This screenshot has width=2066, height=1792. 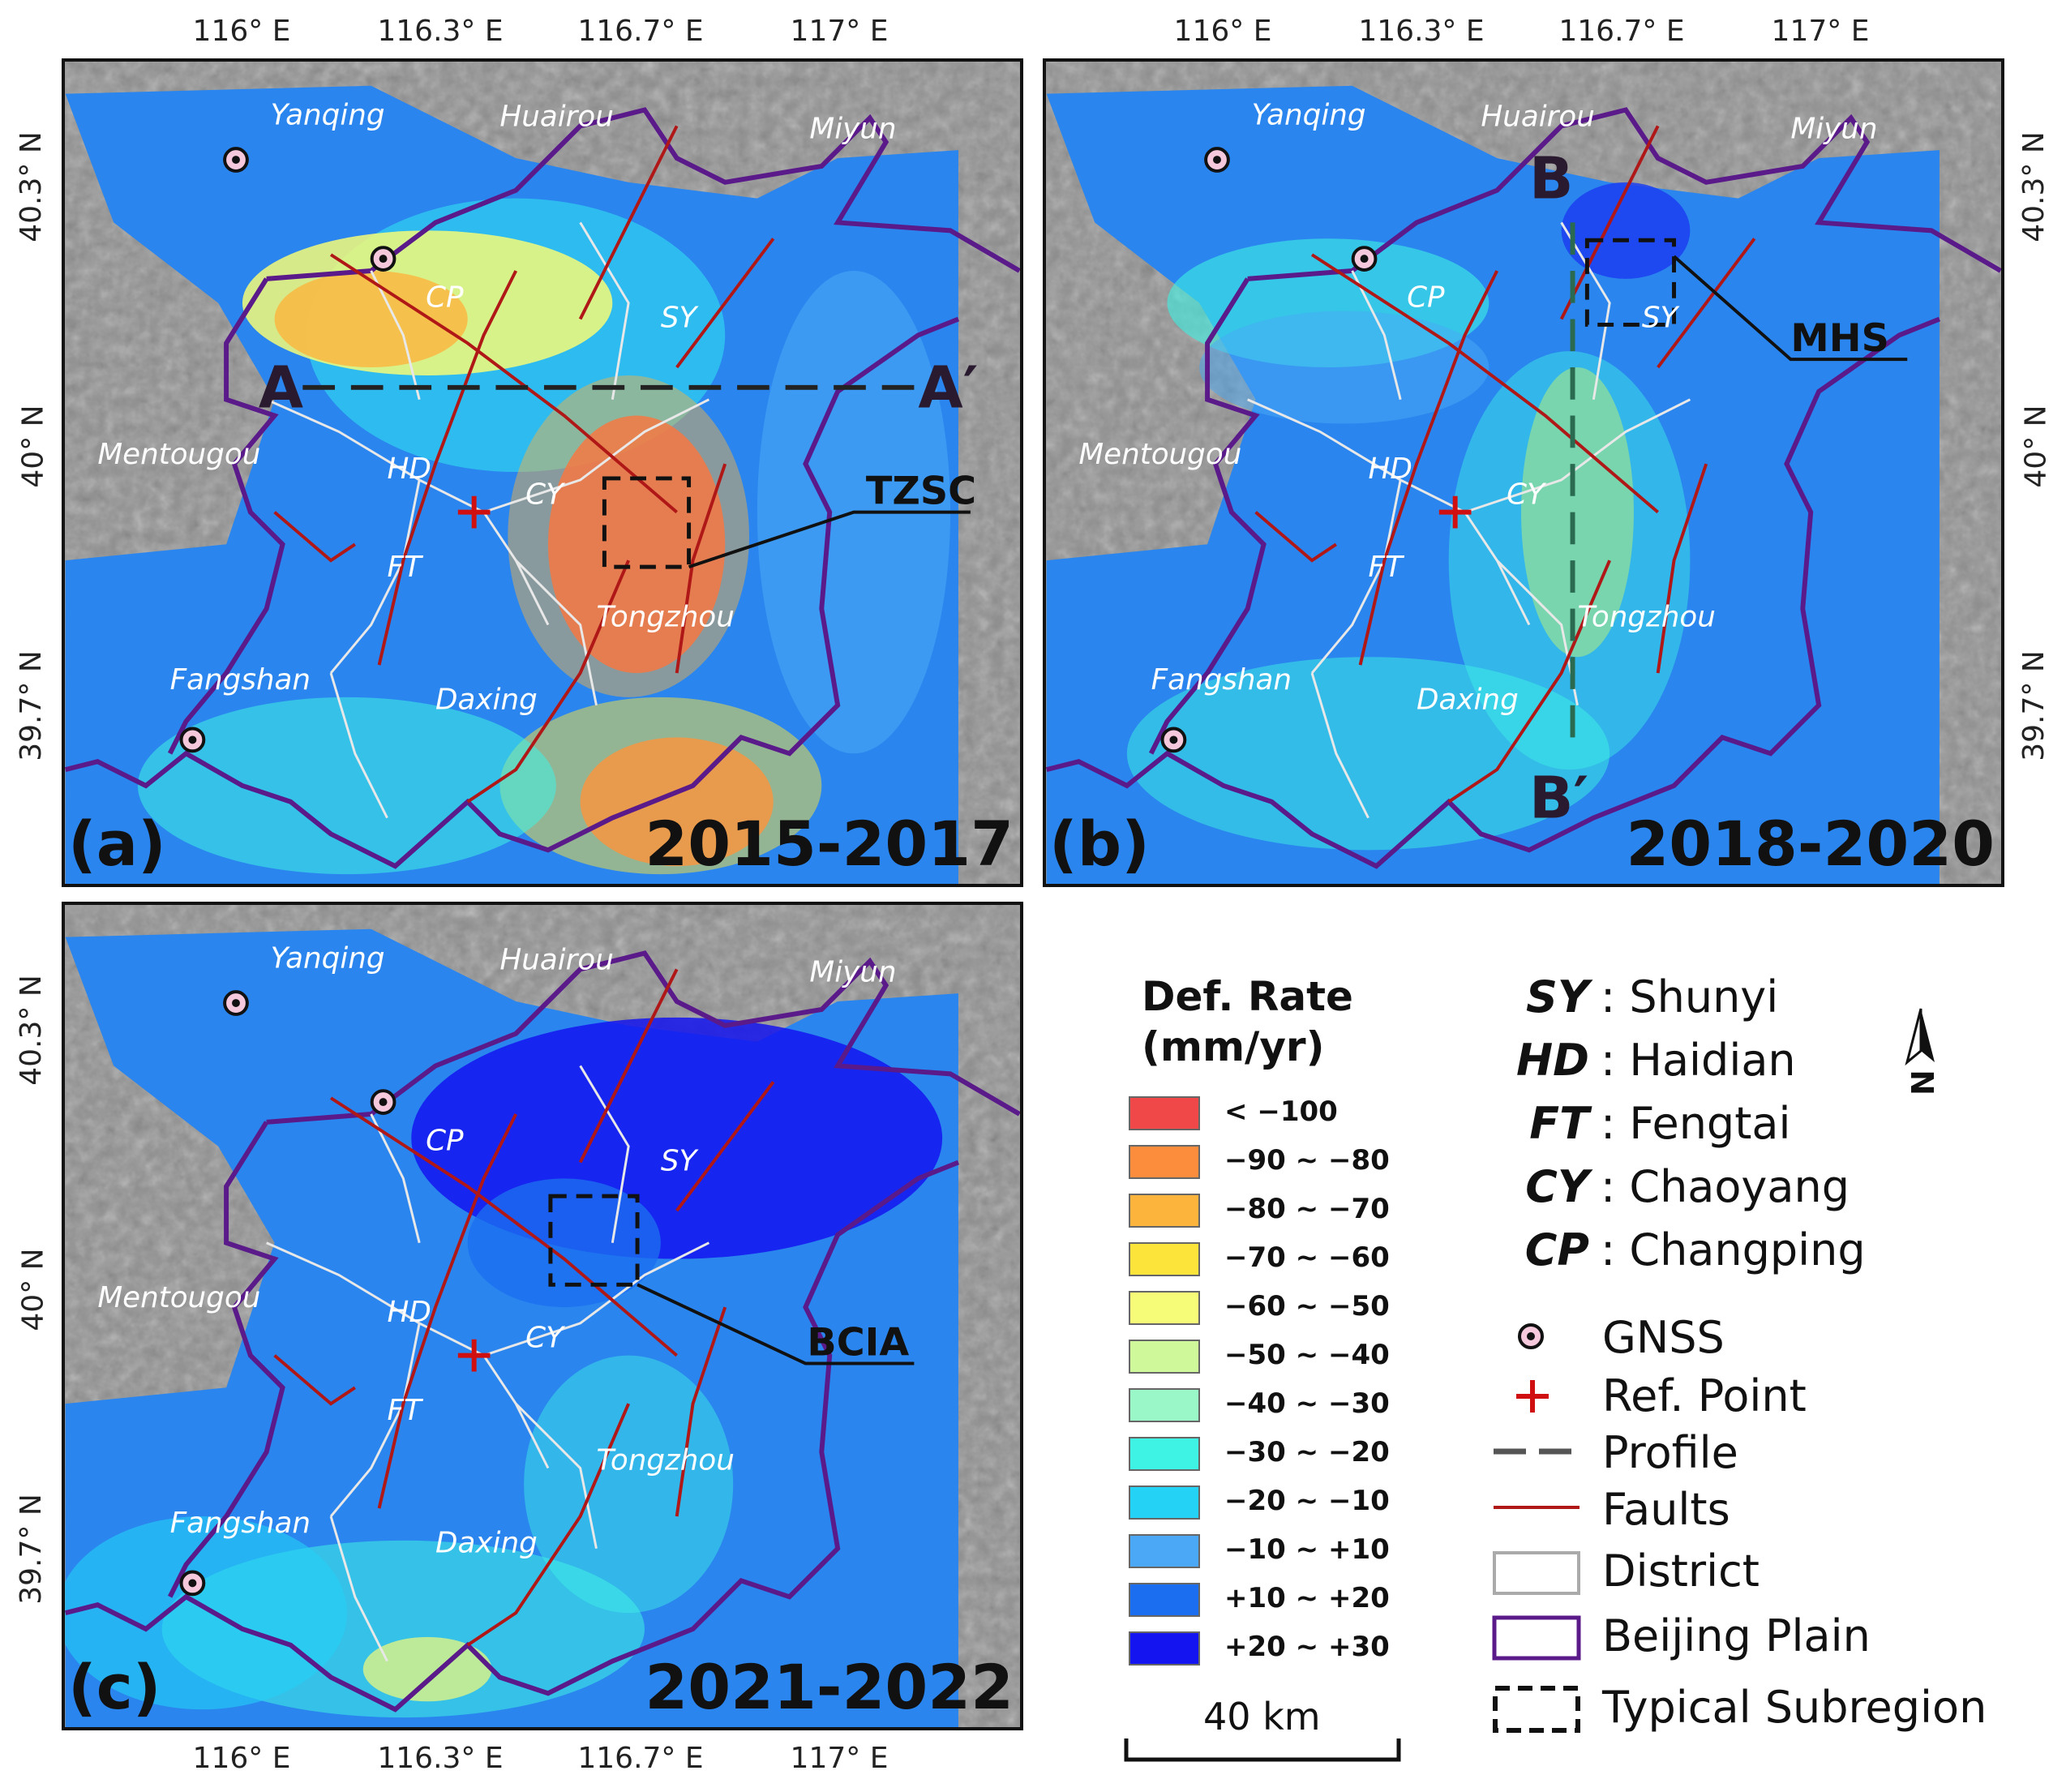 I want to click on profile-legend-icon, so click(x=1537, y=1451).